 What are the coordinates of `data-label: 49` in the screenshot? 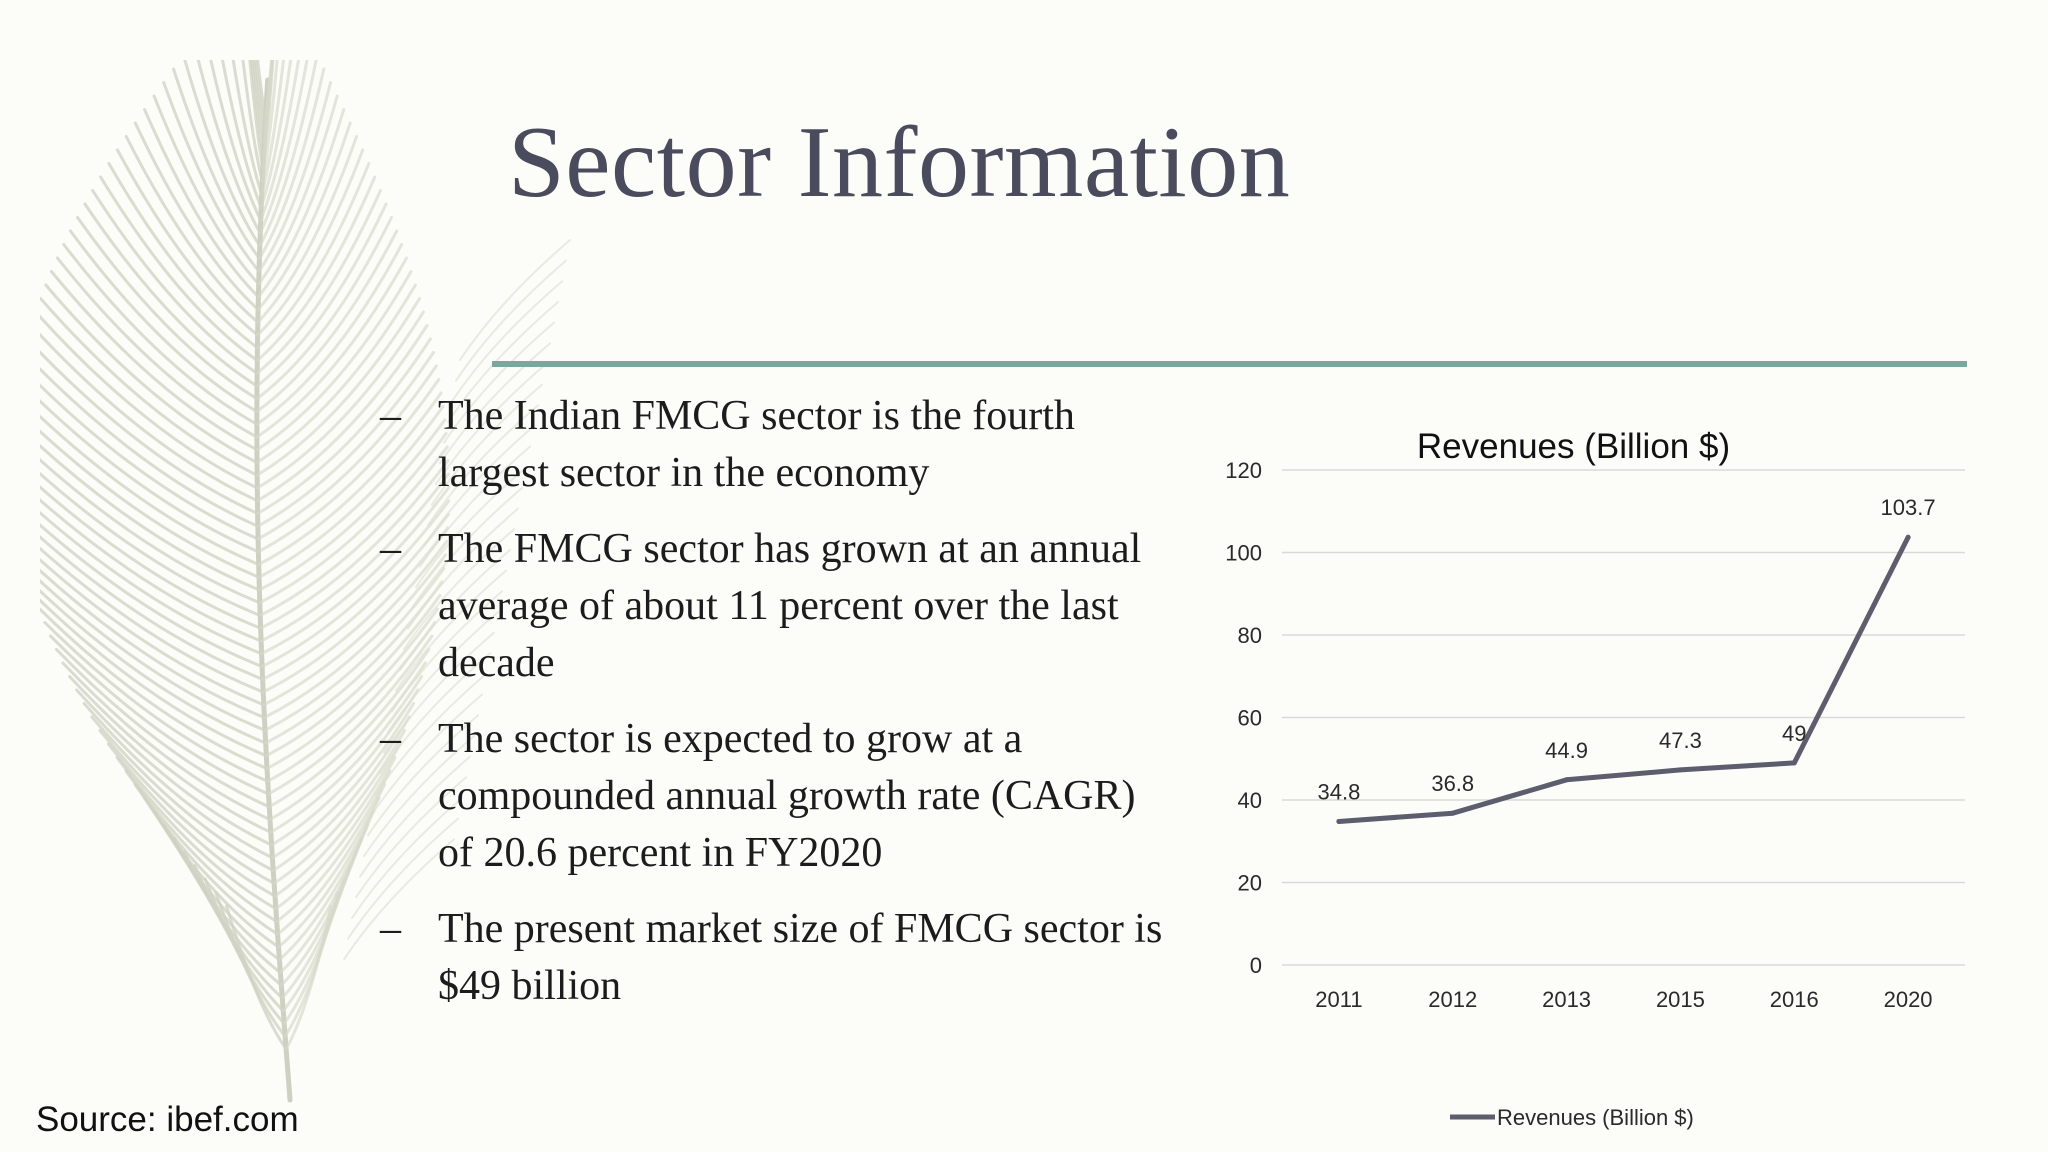 It's located at (1794, 733).